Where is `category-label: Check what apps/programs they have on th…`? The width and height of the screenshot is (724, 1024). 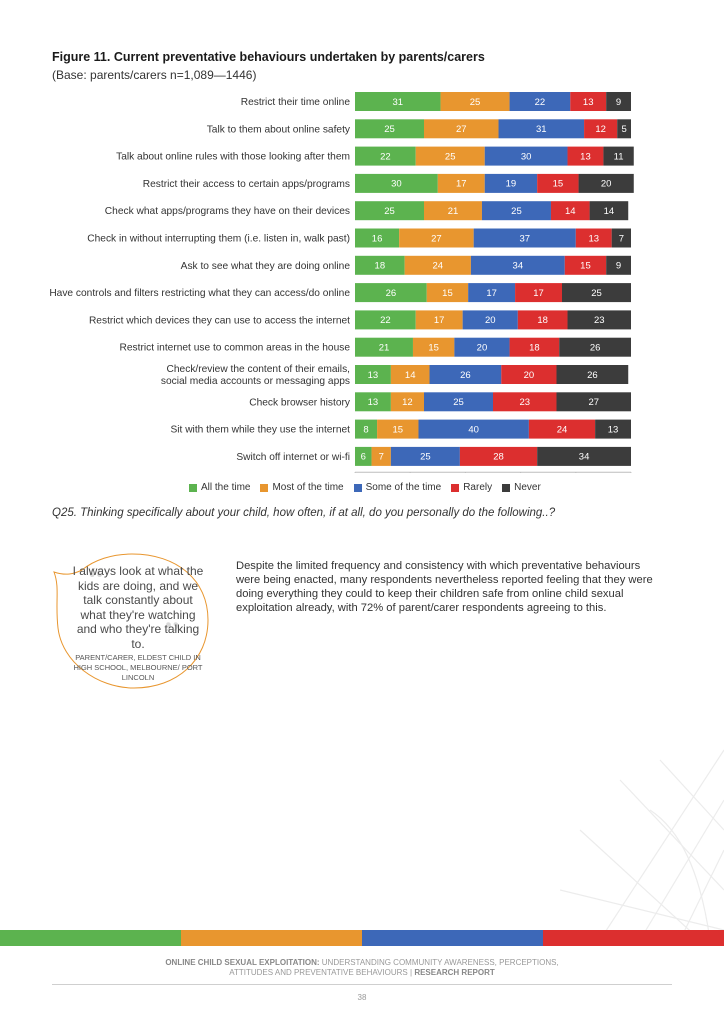
category-label: Check what apps/programs they have on th… is located at coordinates (227, 211).